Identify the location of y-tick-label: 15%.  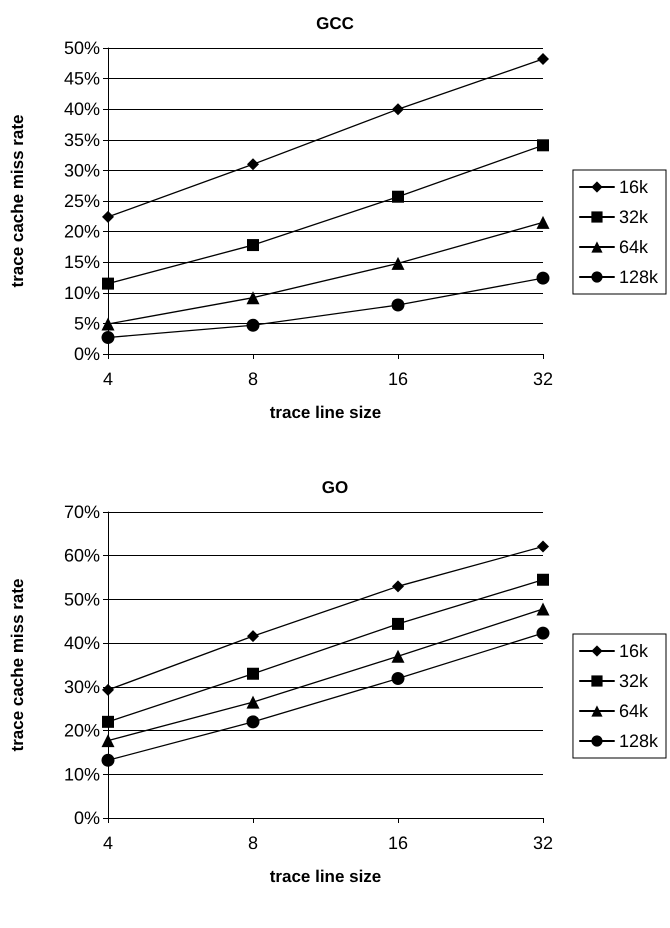
(82, 262).